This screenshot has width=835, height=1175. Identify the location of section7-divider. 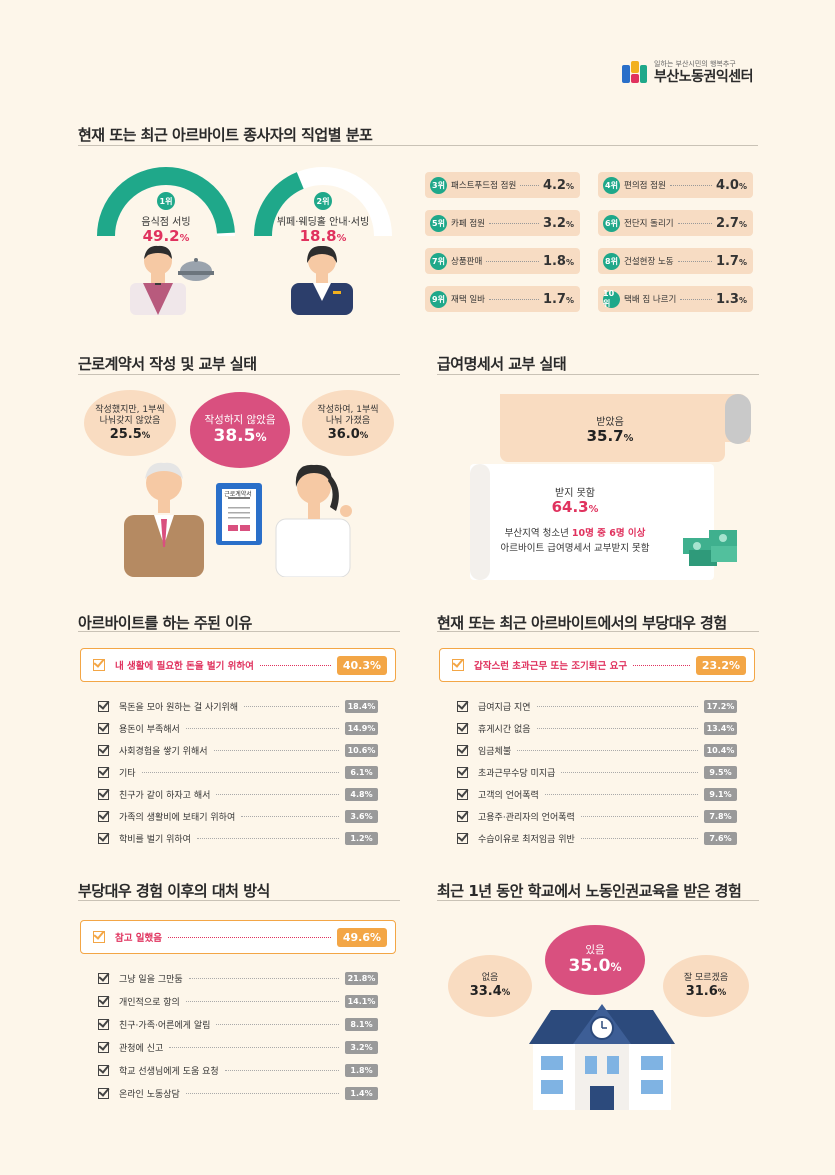
(598, 900).